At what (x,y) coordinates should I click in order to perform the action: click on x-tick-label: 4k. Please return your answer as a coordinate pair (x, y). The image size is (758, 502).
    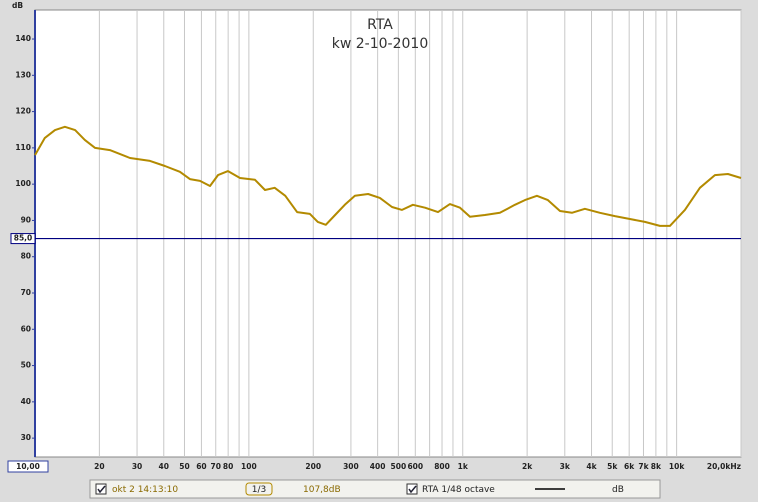
    Looking at the image, I should click on (591, 466).